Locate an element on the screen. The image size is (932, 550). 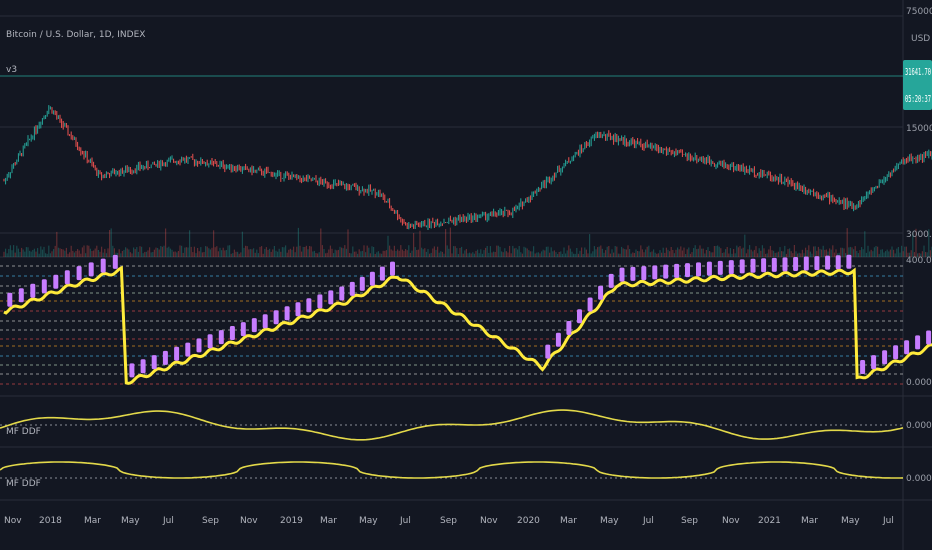
price-axis-label: USD is located at coordinates (920, 39).